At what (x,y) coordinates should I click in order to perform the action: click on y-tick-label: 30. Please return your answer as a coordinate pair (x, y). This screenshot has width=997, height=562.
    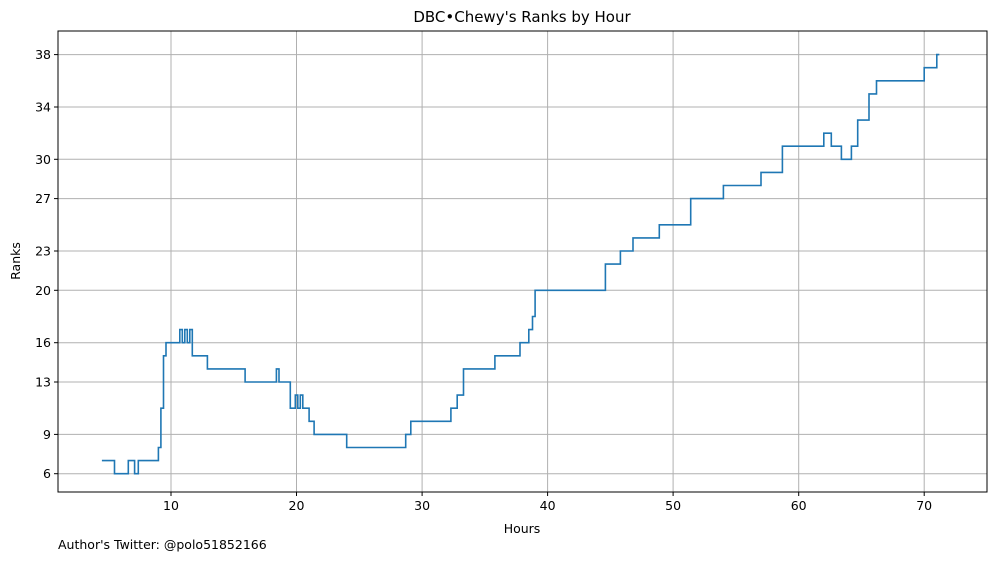
    Looking at the image, I should click on (43, 159).